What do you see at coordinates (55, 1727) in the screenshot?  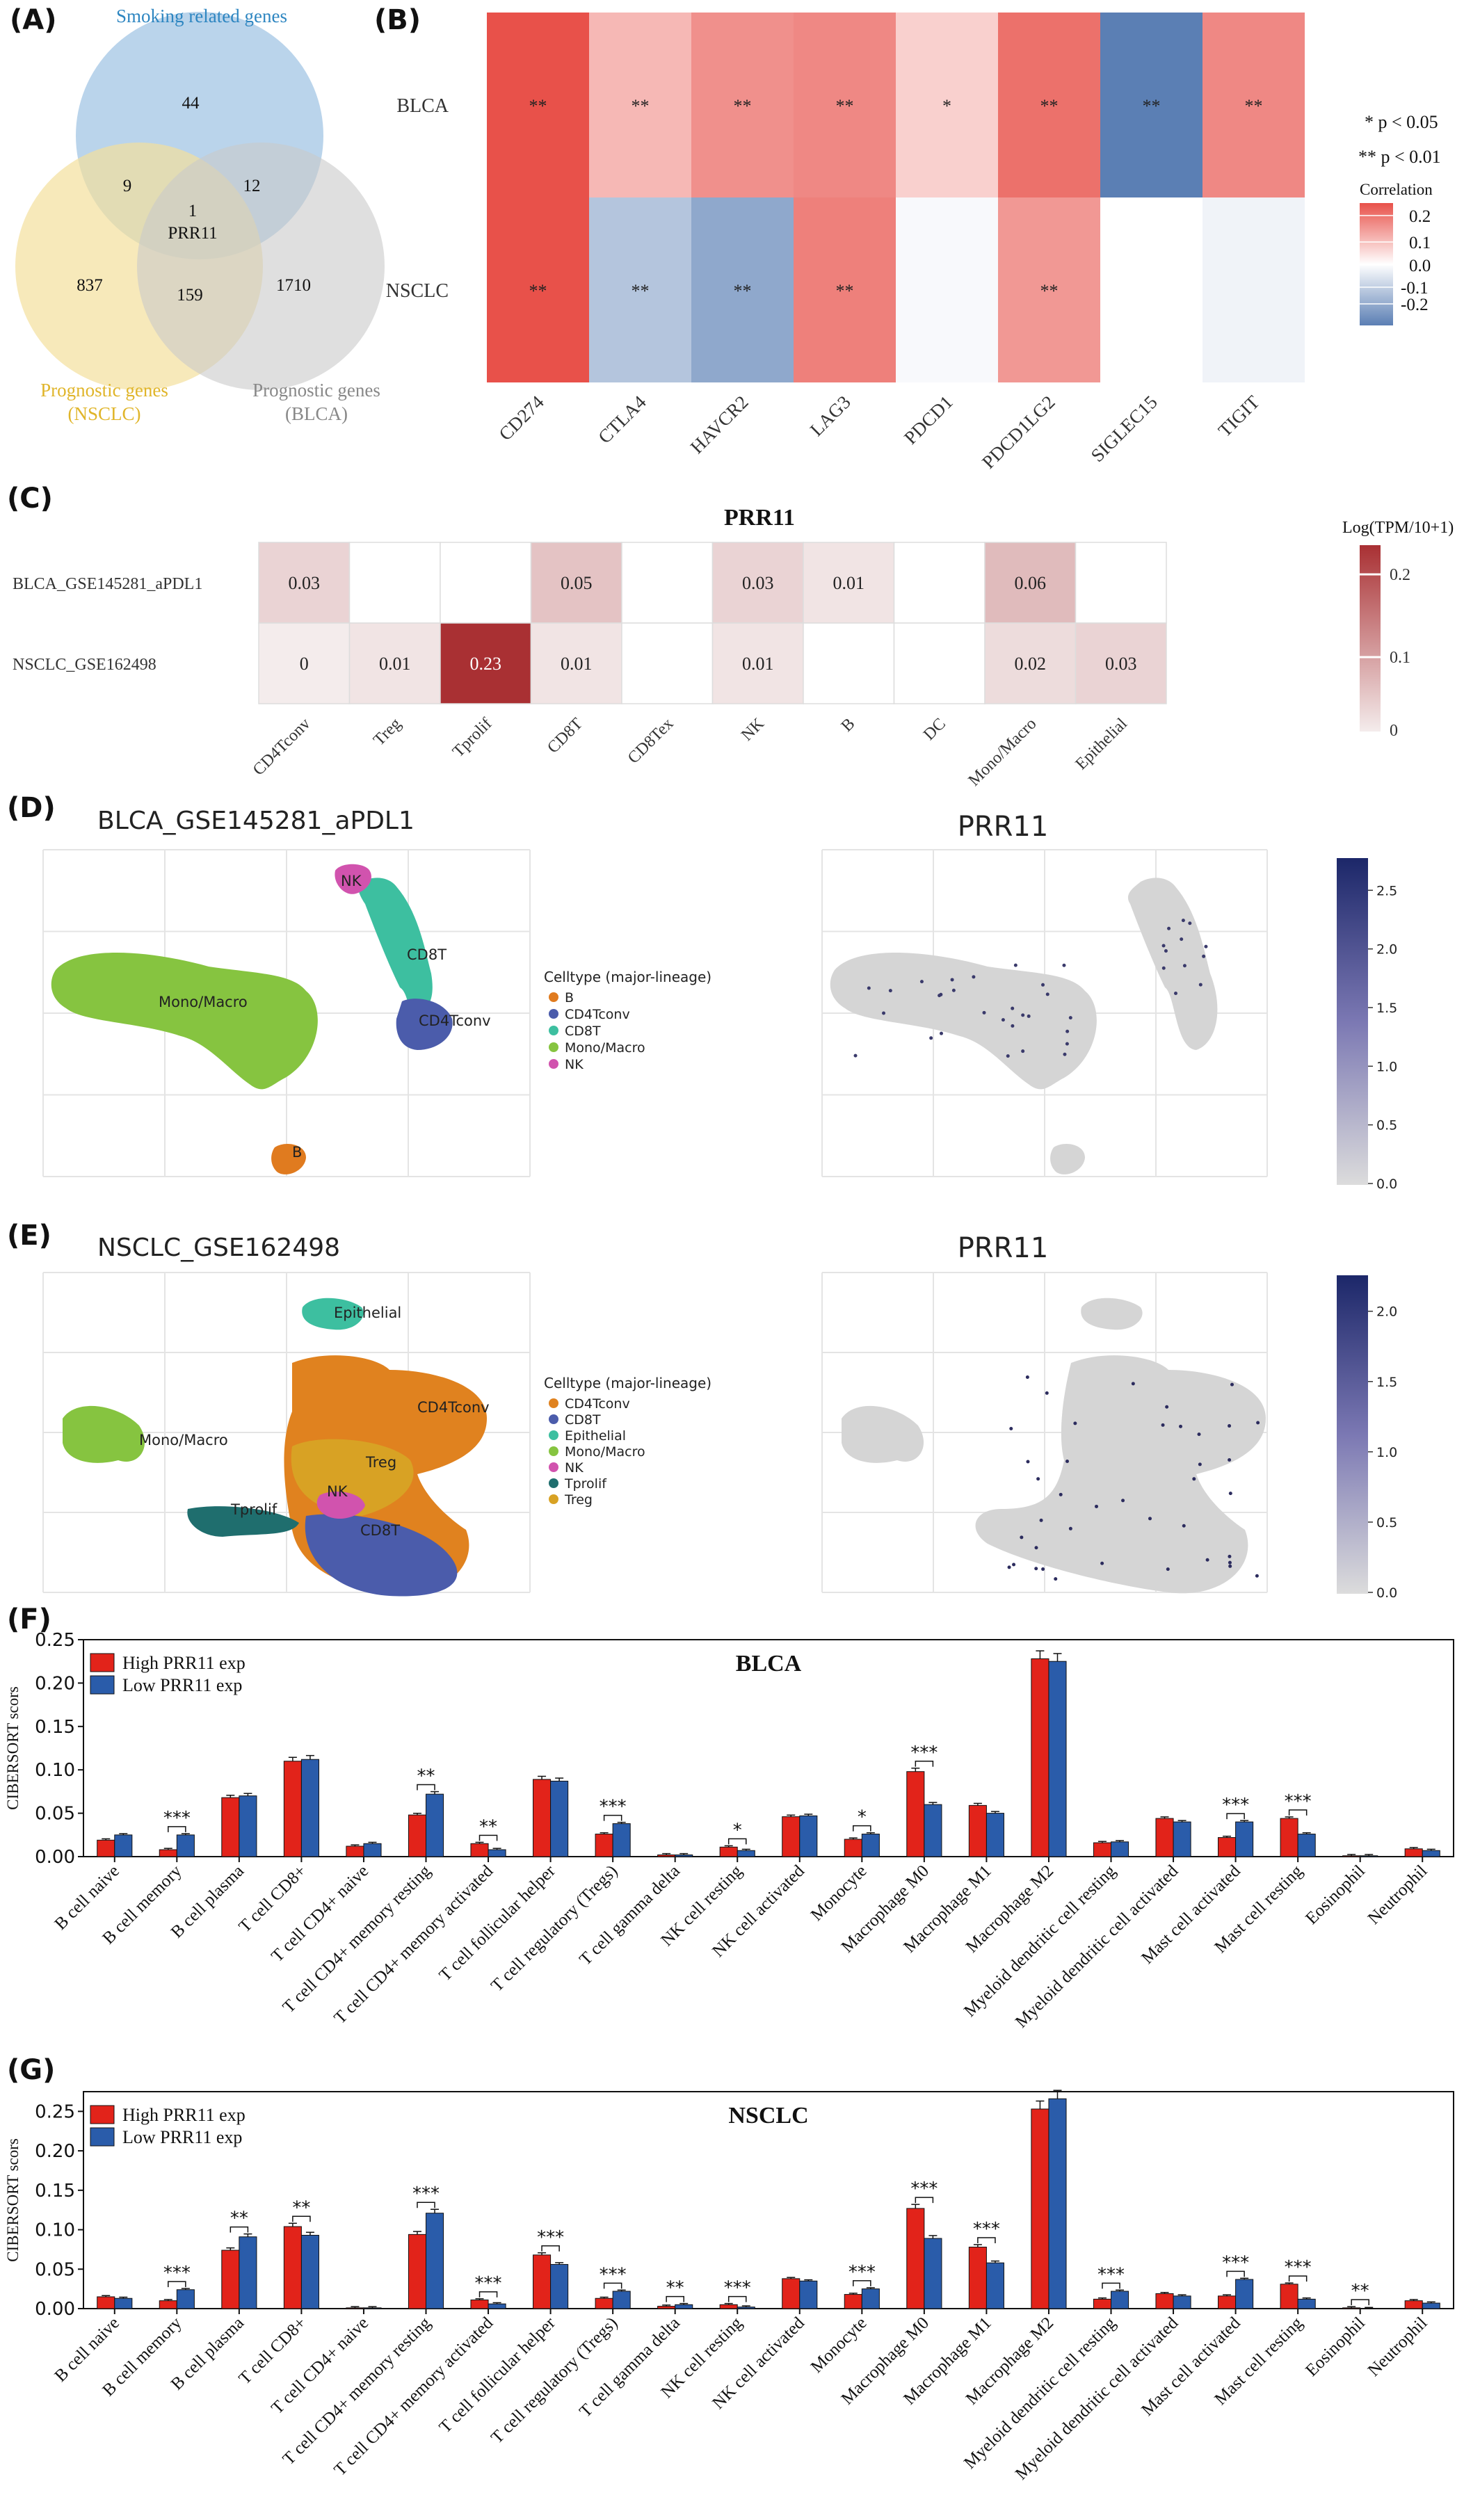 I see `bar-y-tick-label: 0.15` at bounding box center [55, 1727].